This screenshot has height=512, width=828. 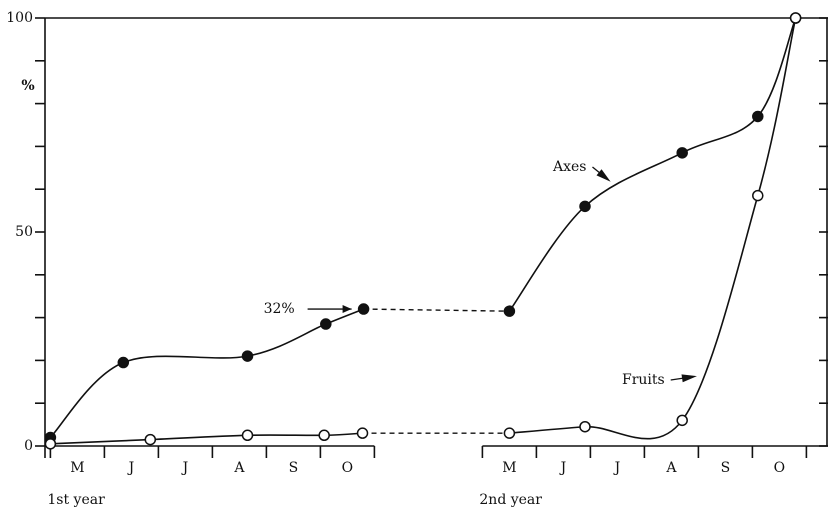 I want to click on y-axis-label: %, so click(x=27, y=86).